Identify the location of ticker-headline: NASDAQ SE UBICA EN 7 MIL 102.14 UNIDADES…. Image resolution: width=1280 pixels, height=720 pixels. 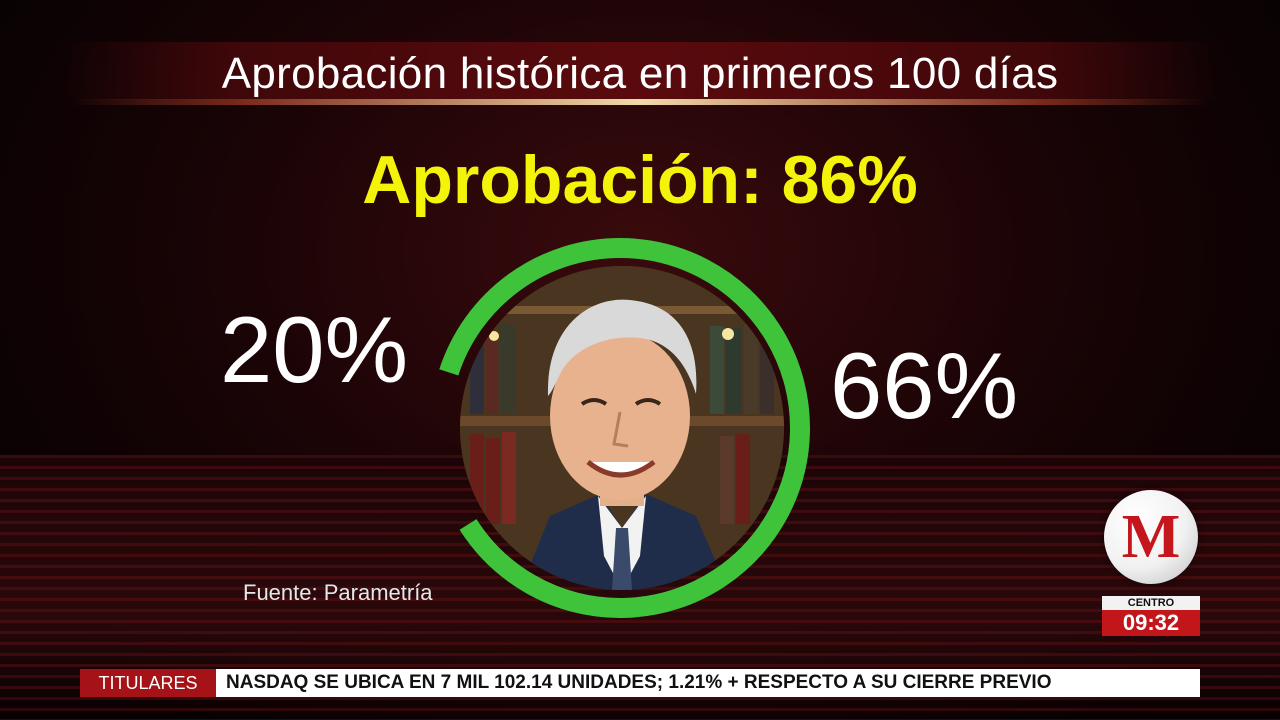
(708, 683).